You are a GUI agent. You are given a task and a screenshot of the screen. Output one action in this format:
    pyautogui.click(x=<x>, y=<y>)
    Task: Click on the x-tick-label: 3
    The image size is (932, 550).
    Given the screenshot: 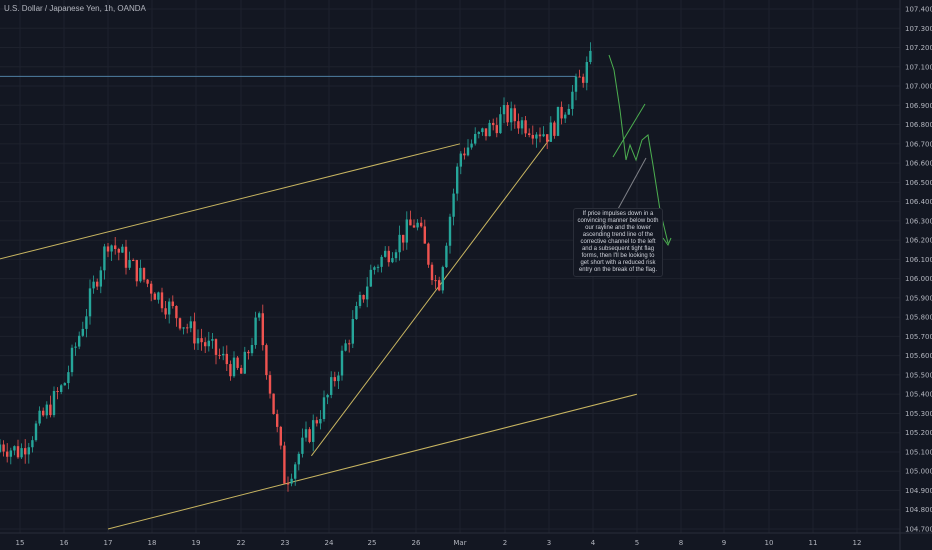 What is the action you would take?
    pyautogui.click(x=549, y=543)
    